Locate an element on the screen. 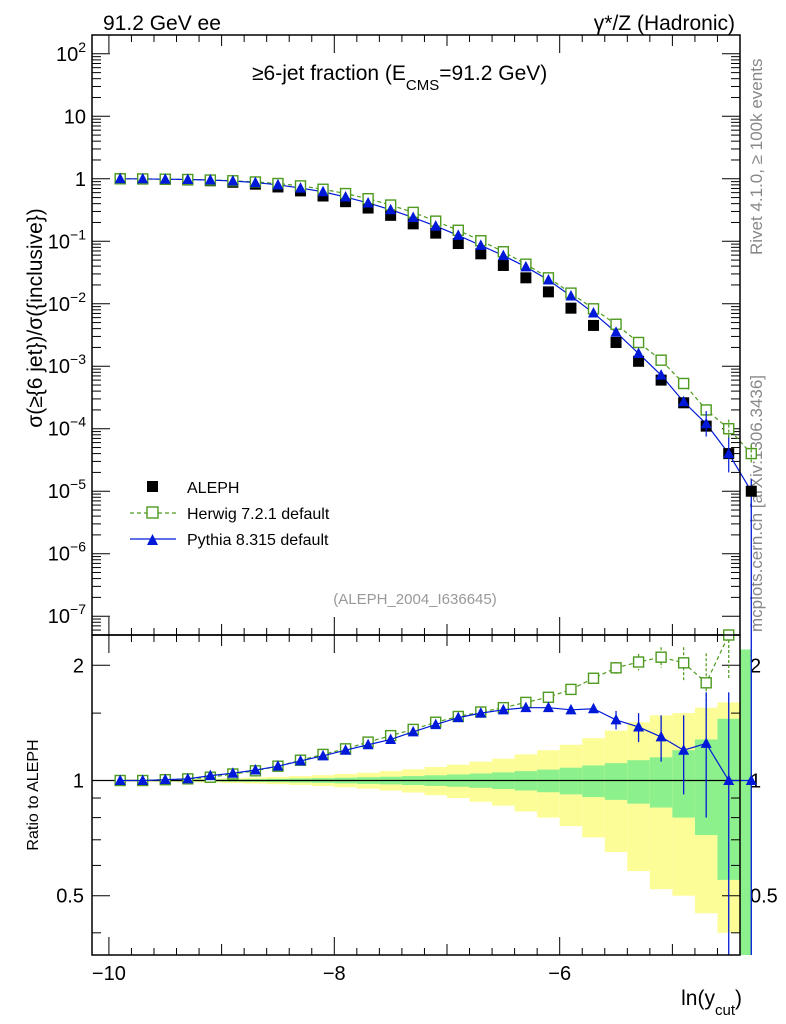 The width and height of the screenshot is (786, 1024). mcplots-label: mcplots.cern.ch [arXiv:1306.3436] is located at coordinates (756, 503).